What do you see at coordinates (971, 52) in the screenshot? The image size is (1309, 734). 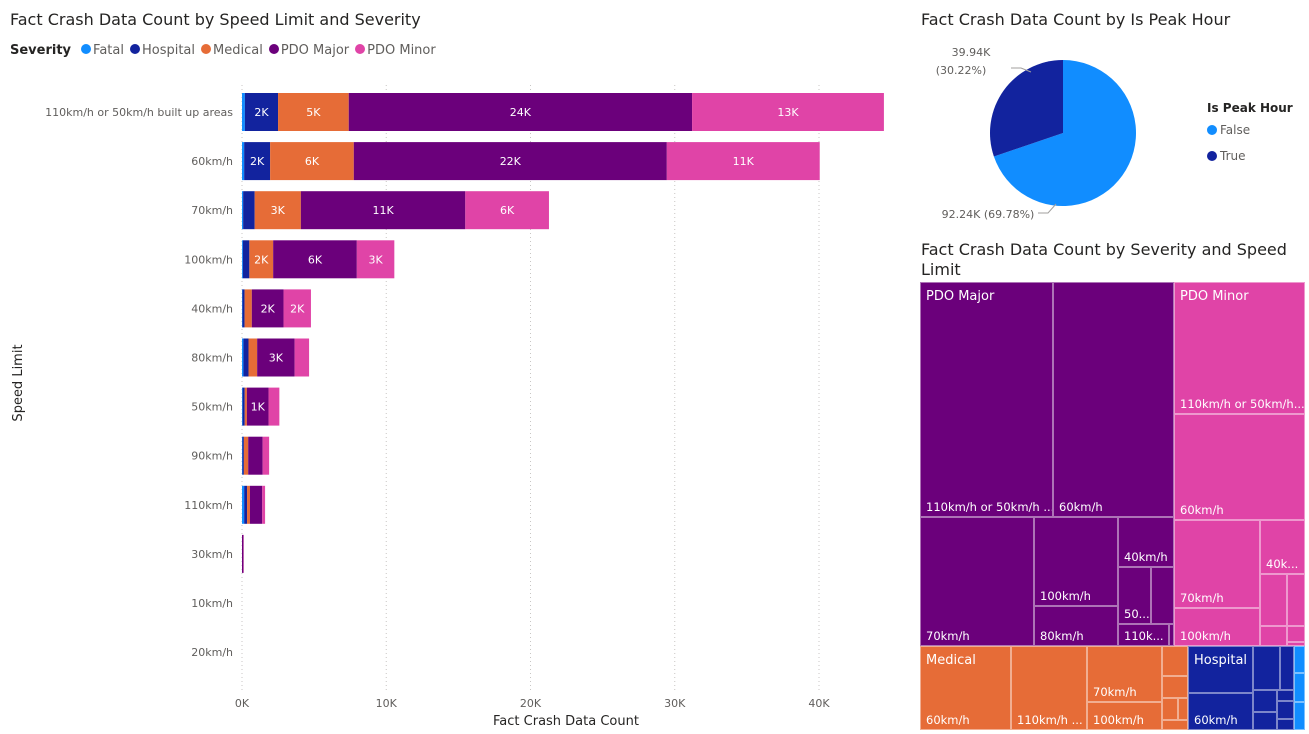 I see `pie-label-true-value: 39.94K` at bounding box center [971, 52].